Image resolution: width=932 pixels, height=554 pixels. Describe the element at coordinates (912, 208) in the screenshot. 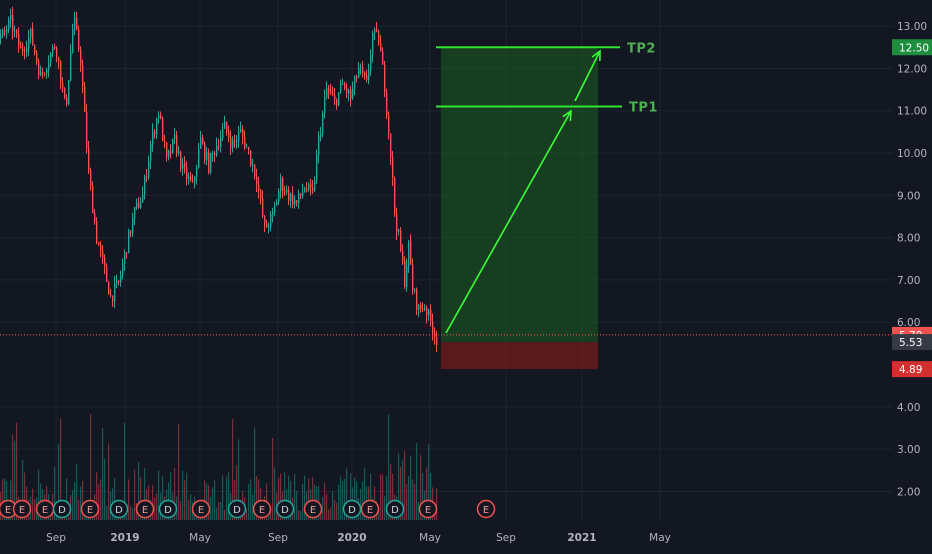

I see `price-badges: 12.505.705.534.89` at that location.